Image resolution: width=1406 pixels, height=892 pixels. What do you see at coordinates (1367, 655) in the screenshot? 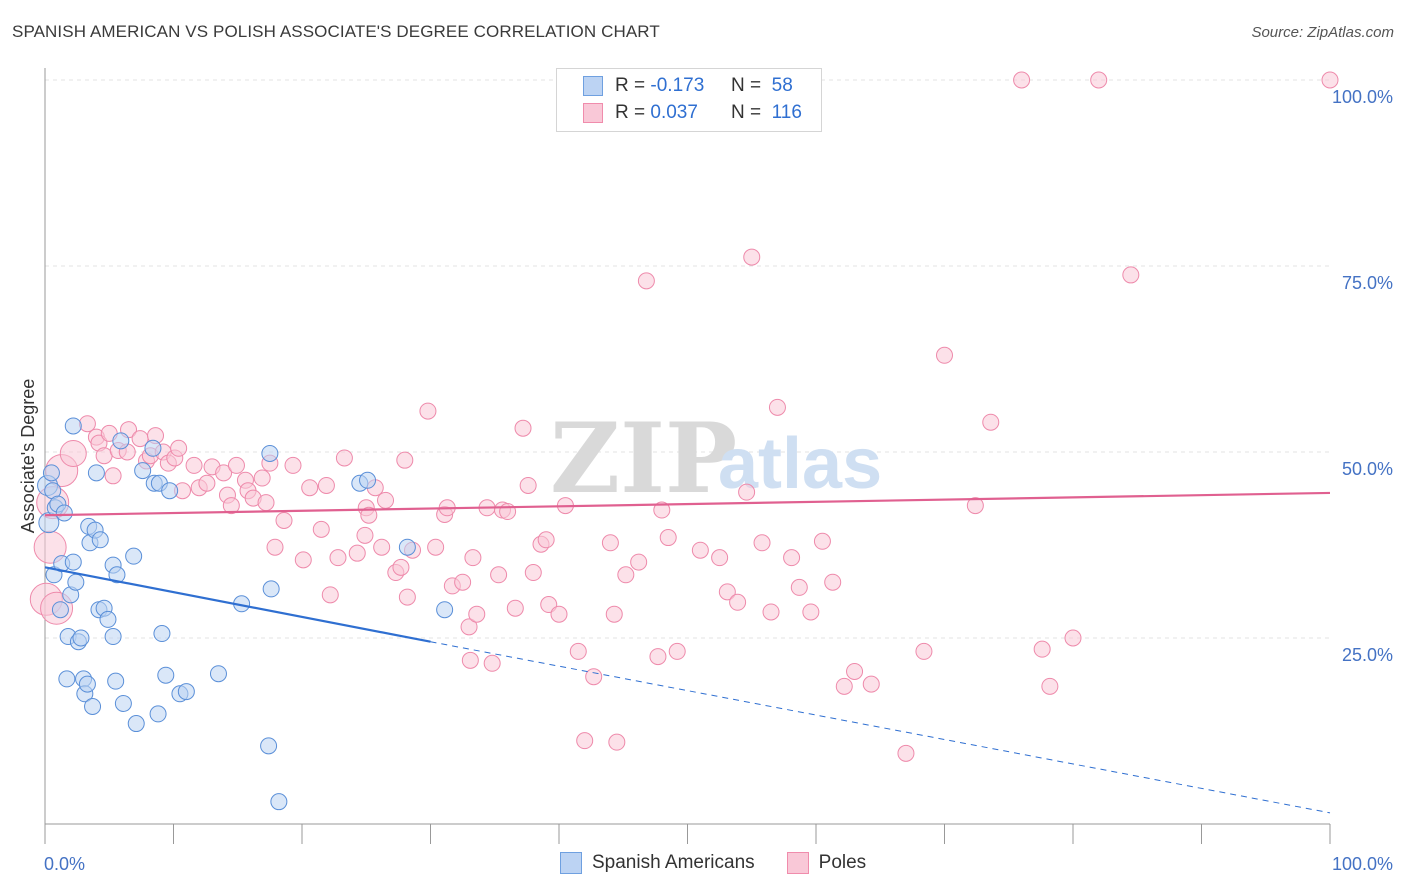
I see `y-tick-label: 25.0%` at bounding box center [1367, 655].